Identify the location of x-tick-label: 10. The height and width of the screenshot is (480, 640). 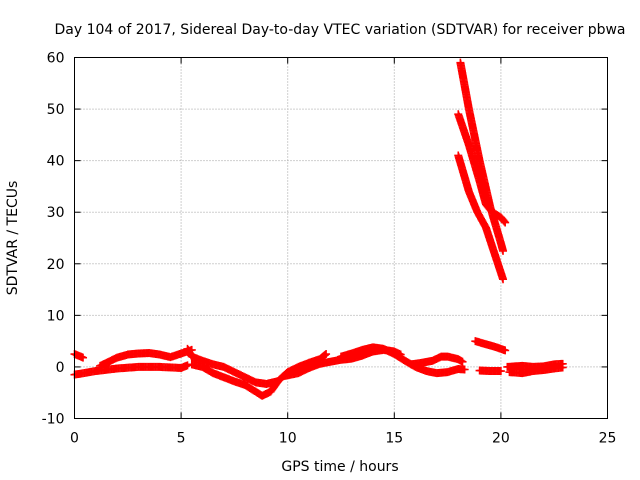
(288, 439).